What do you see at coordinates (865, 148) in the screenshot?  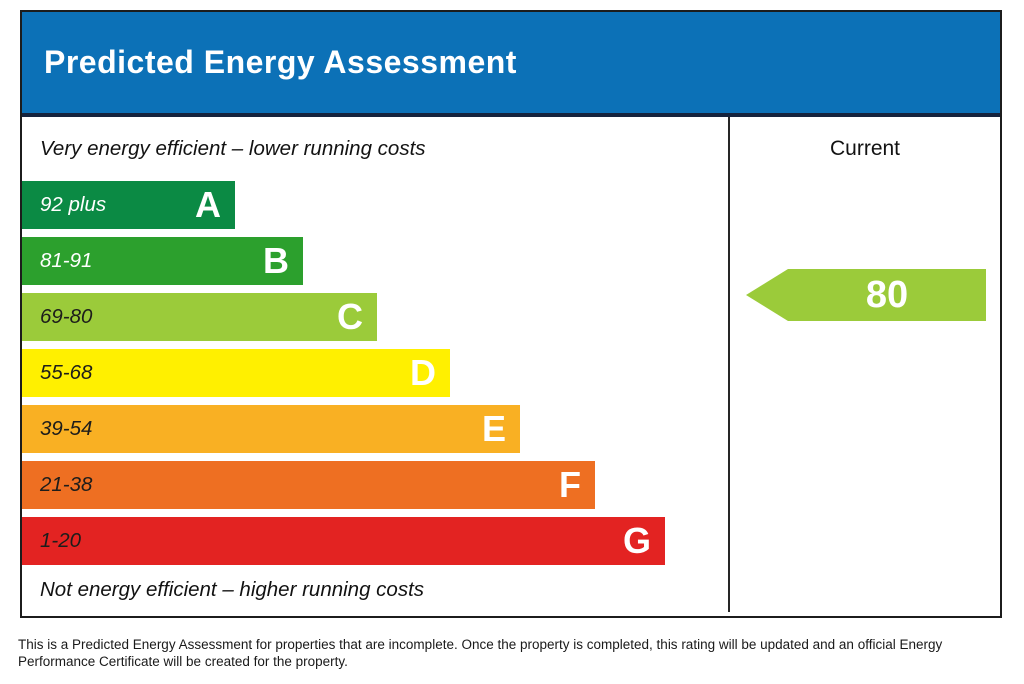 I see `current-column-header: Current` at bounding box center [865, 148].